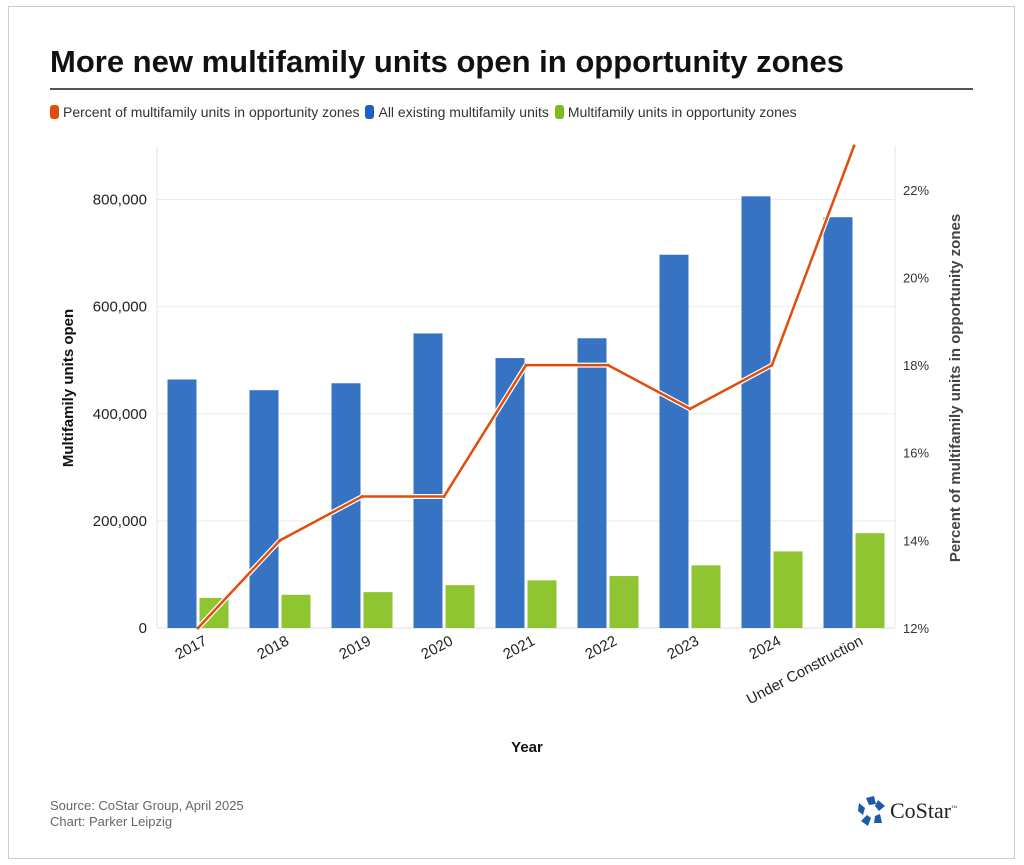 The height and width of the screenshot is (865, 1024). I want to click on y2-tick-label: 16%, so click(916, 453).